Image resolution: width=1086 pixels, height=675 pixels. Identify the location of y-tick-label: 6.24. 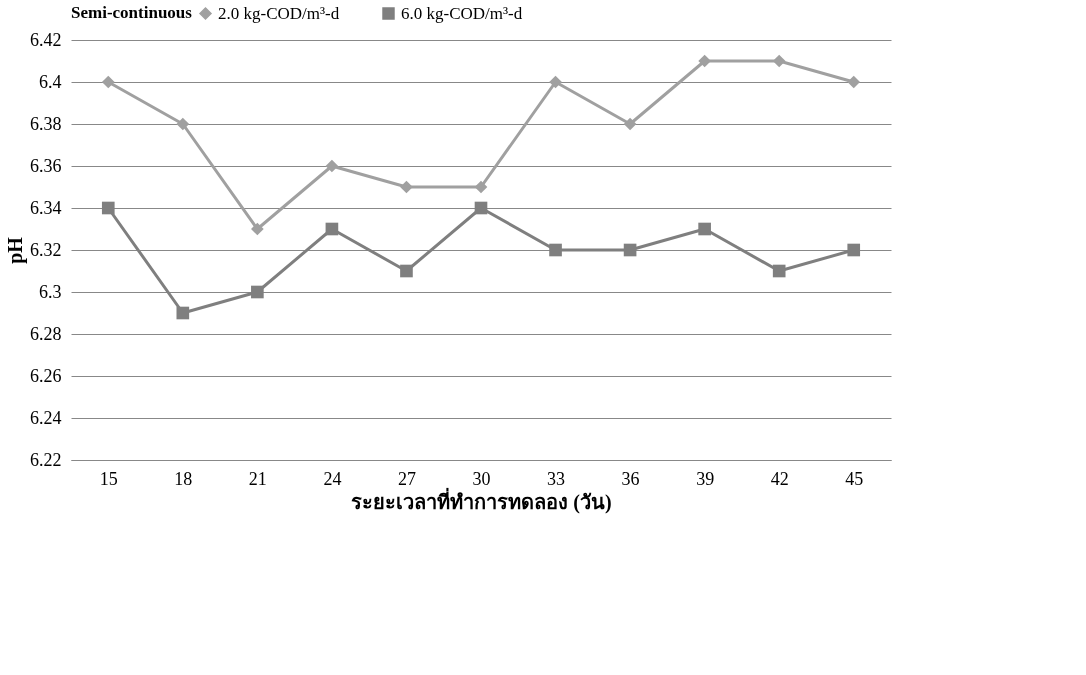
(46, 417).